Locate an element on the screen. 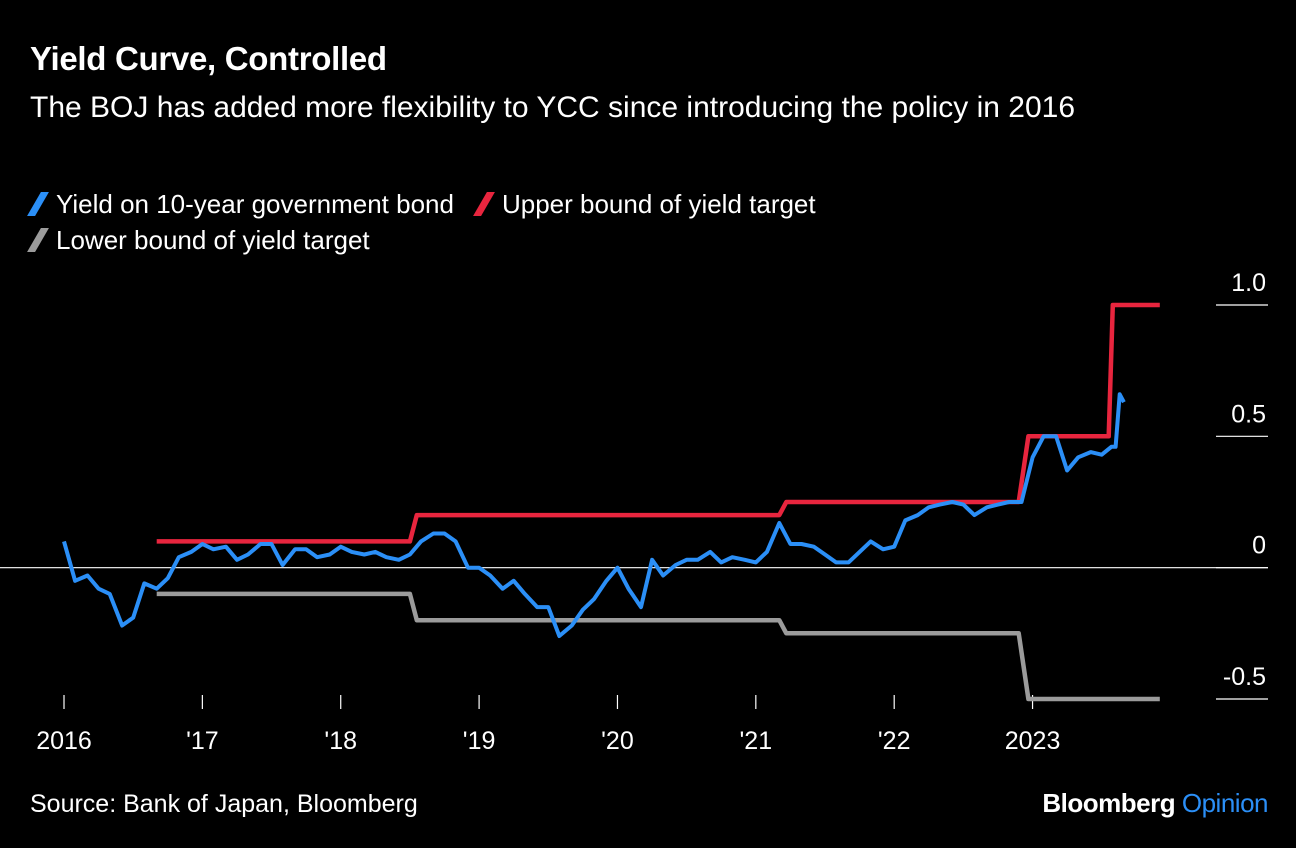 This screenshot has width=1296, height=848. legend-item-upper: Upper bound of yield target is located at coordinates (644, 204).